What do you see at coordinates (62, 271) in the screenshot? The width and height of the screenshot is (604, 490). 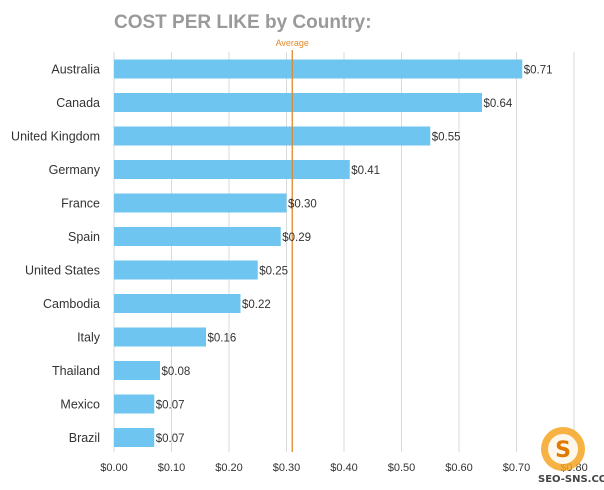 I see `category-label: United States` at bounding box center [62, 271].